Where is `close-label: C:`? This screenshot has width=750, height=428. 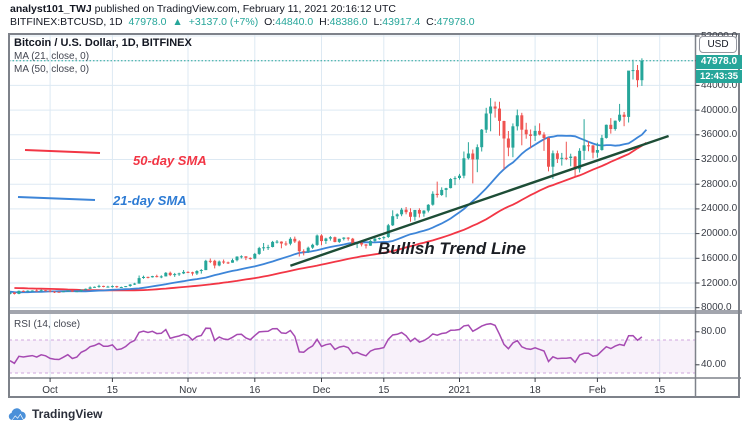
close-label: C: is located at coordinates (431, 22).